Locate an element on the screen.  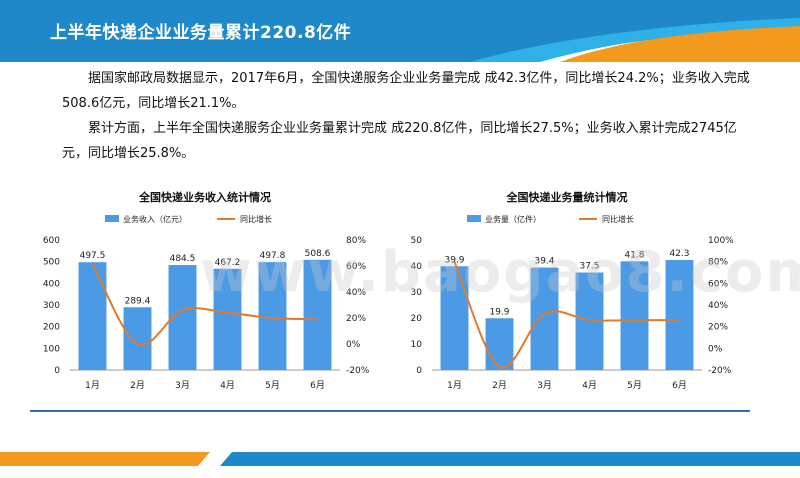
revenue-bar-label-4: 497.8 is located at coordinates (273, 256).